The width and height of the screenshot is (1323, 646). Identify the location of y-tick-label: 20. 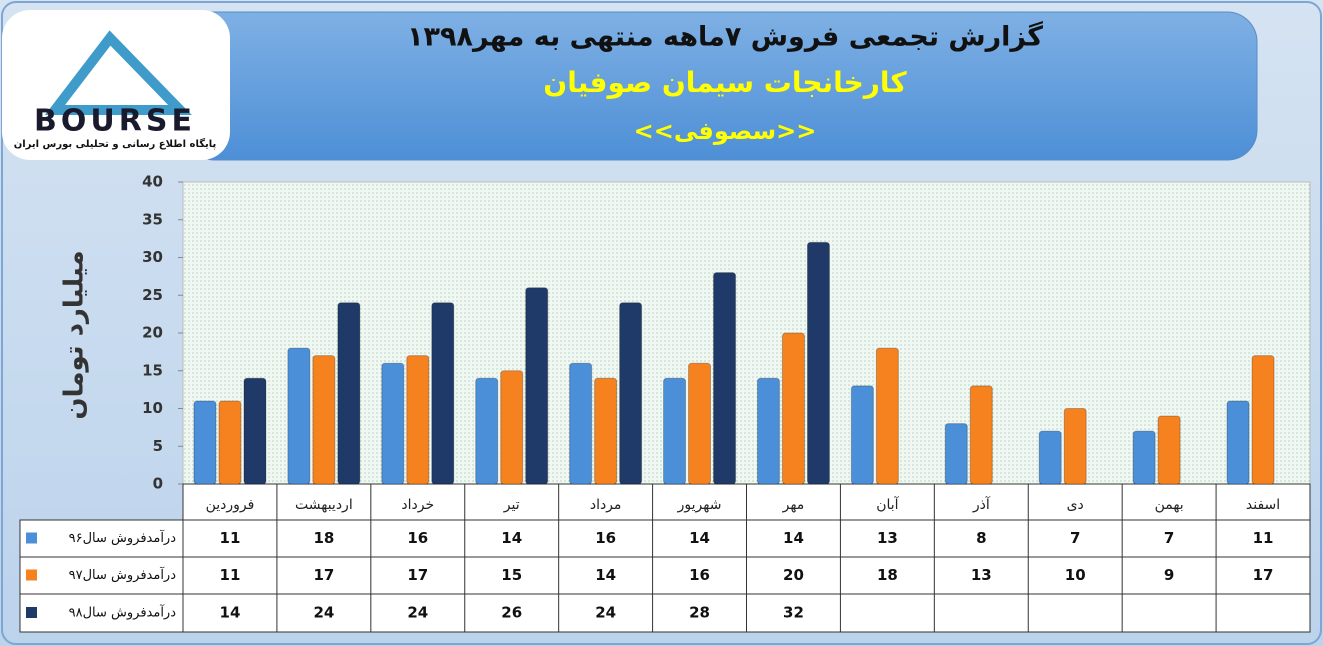
(152, 333).